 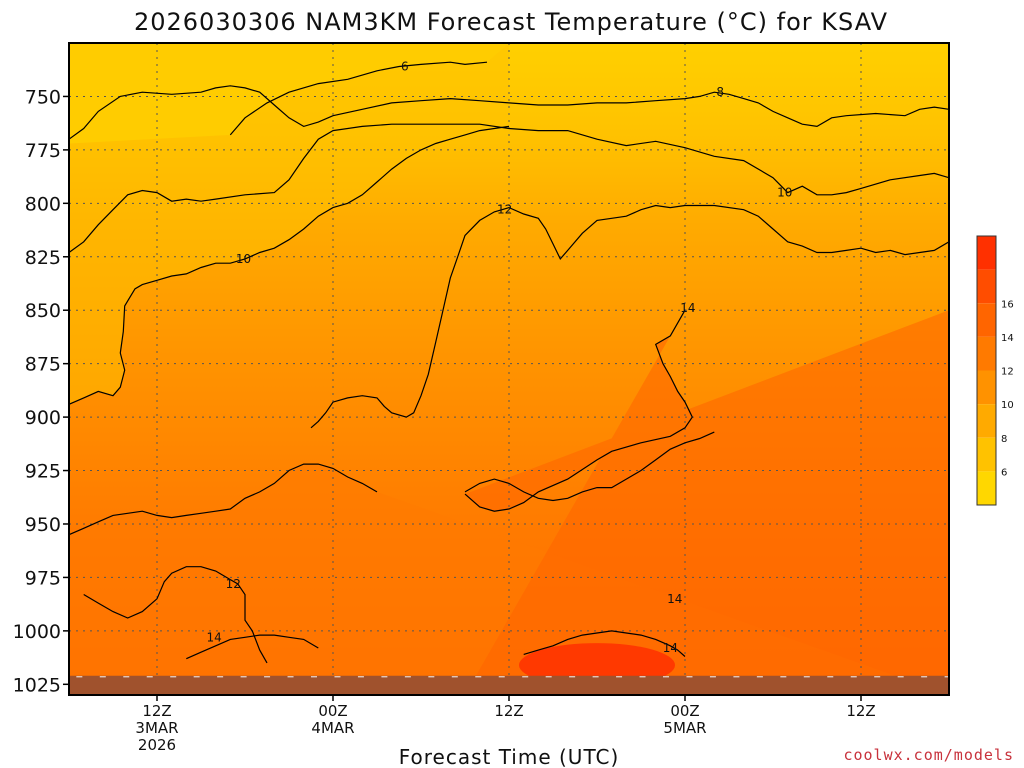 I want to click on y-tick-label: 750, so click(x=43, y=97).